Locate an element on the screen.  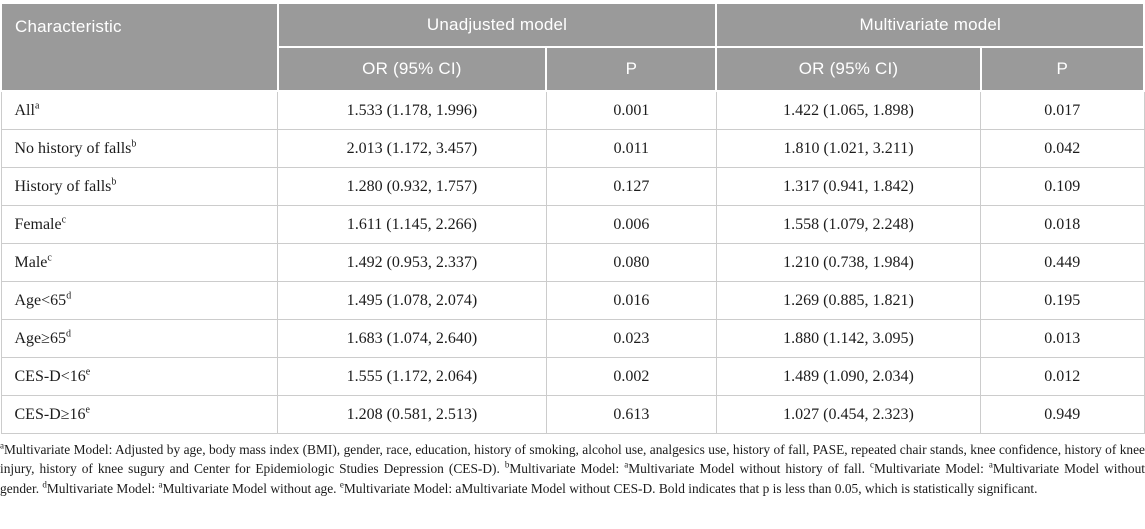
footnote-marker: c is located at coordinates (871, 464).